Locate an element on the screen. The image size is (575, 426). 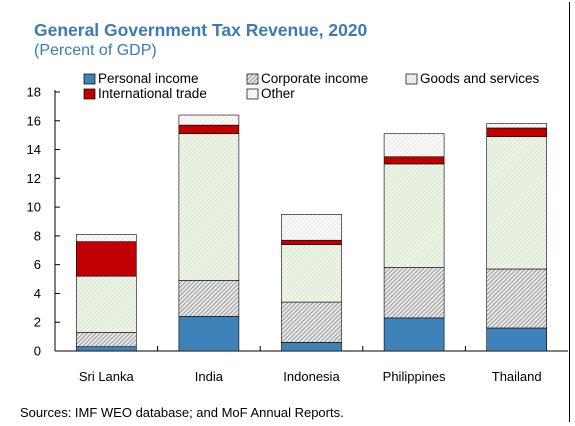
x-tick-label: Thailand is located at coordinates (517, 376).